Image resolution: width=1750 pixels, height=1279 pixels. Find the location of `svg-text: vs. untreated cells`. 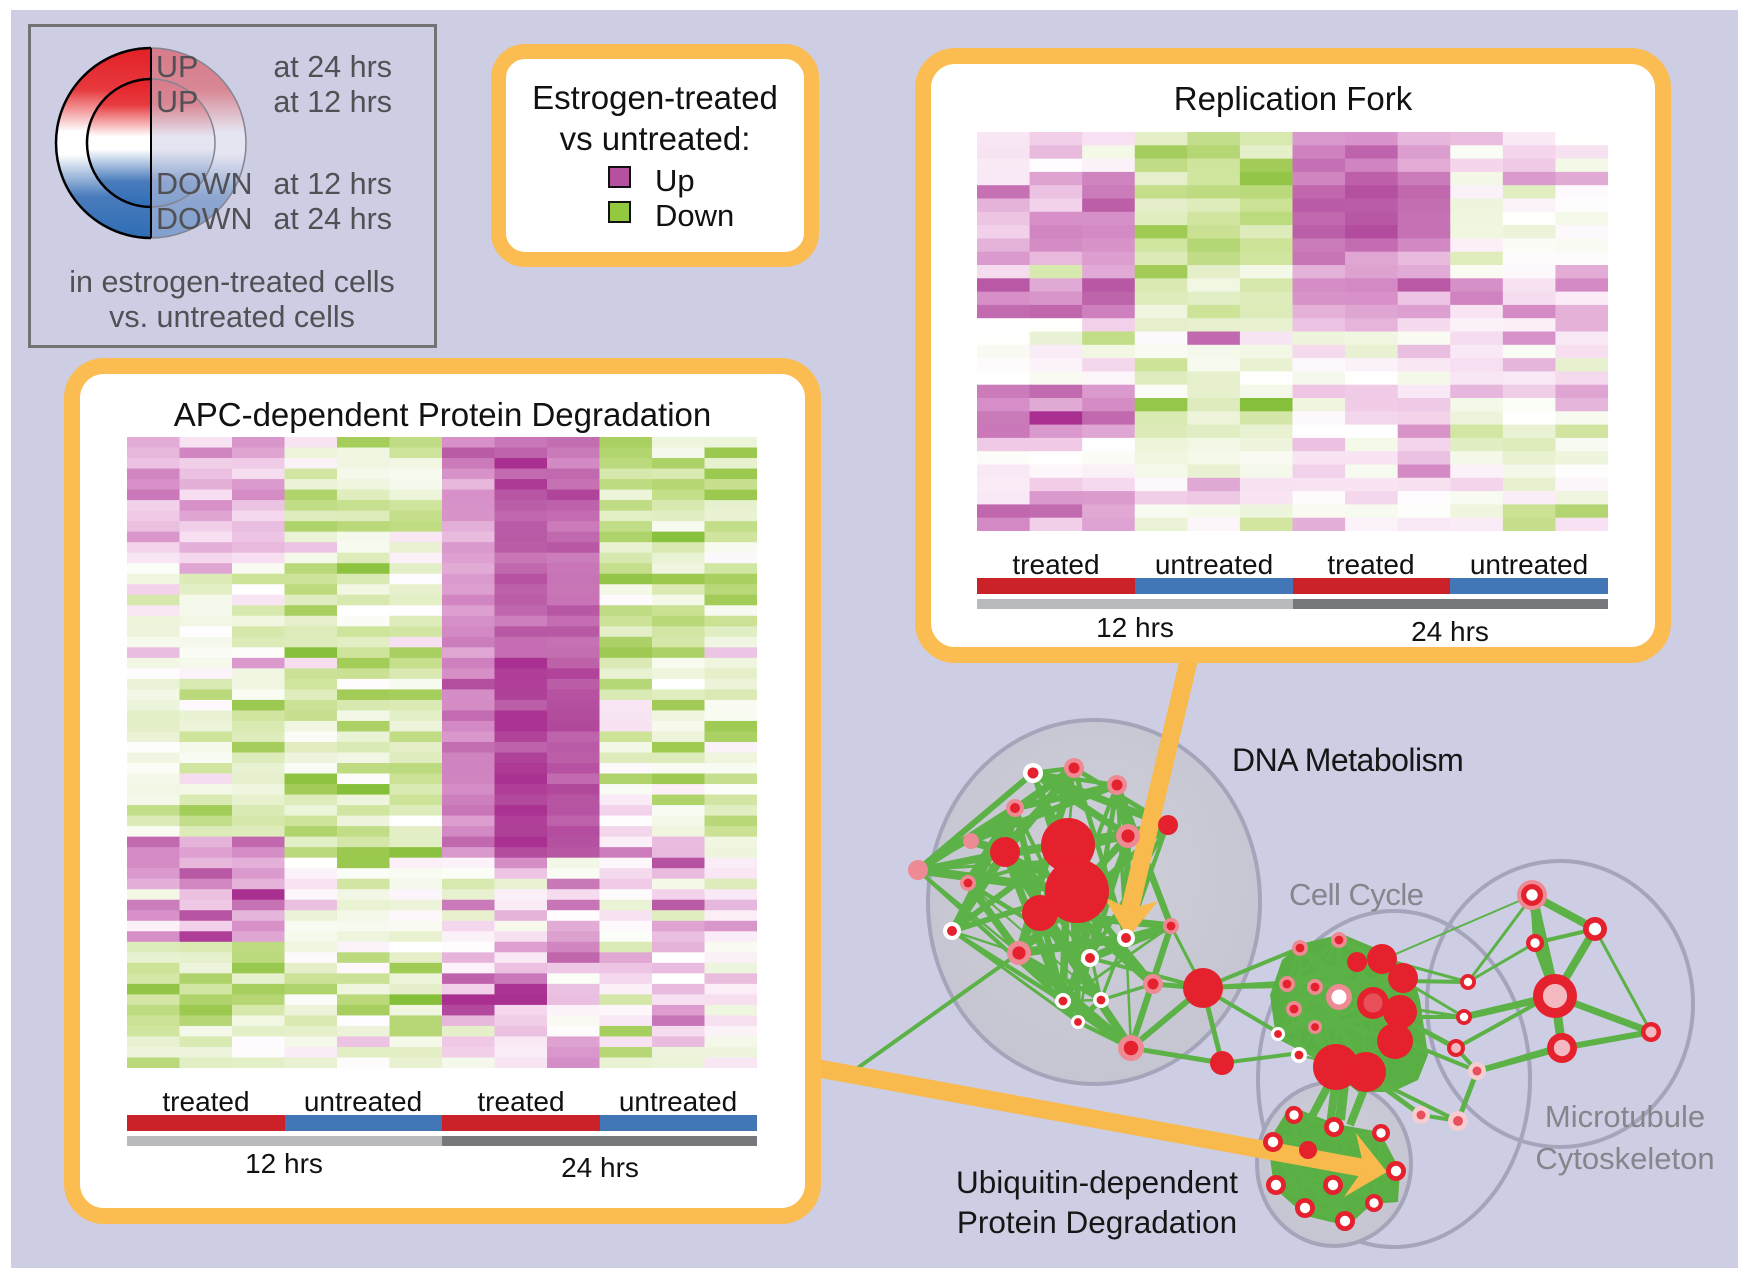

svg-text: vs. untreated cells is located at coordinates (232, 317).